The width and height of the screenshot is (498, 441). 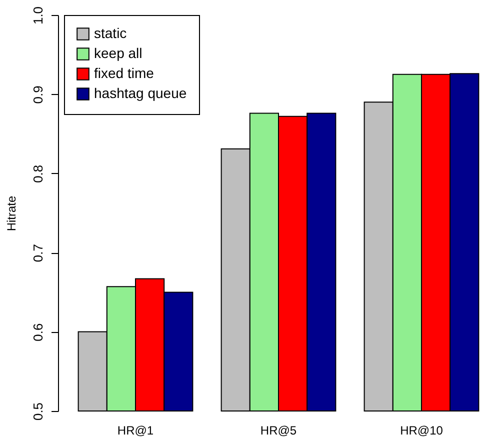 I want to click on x-tick-label: HR@1, so click(x=135, y=431).